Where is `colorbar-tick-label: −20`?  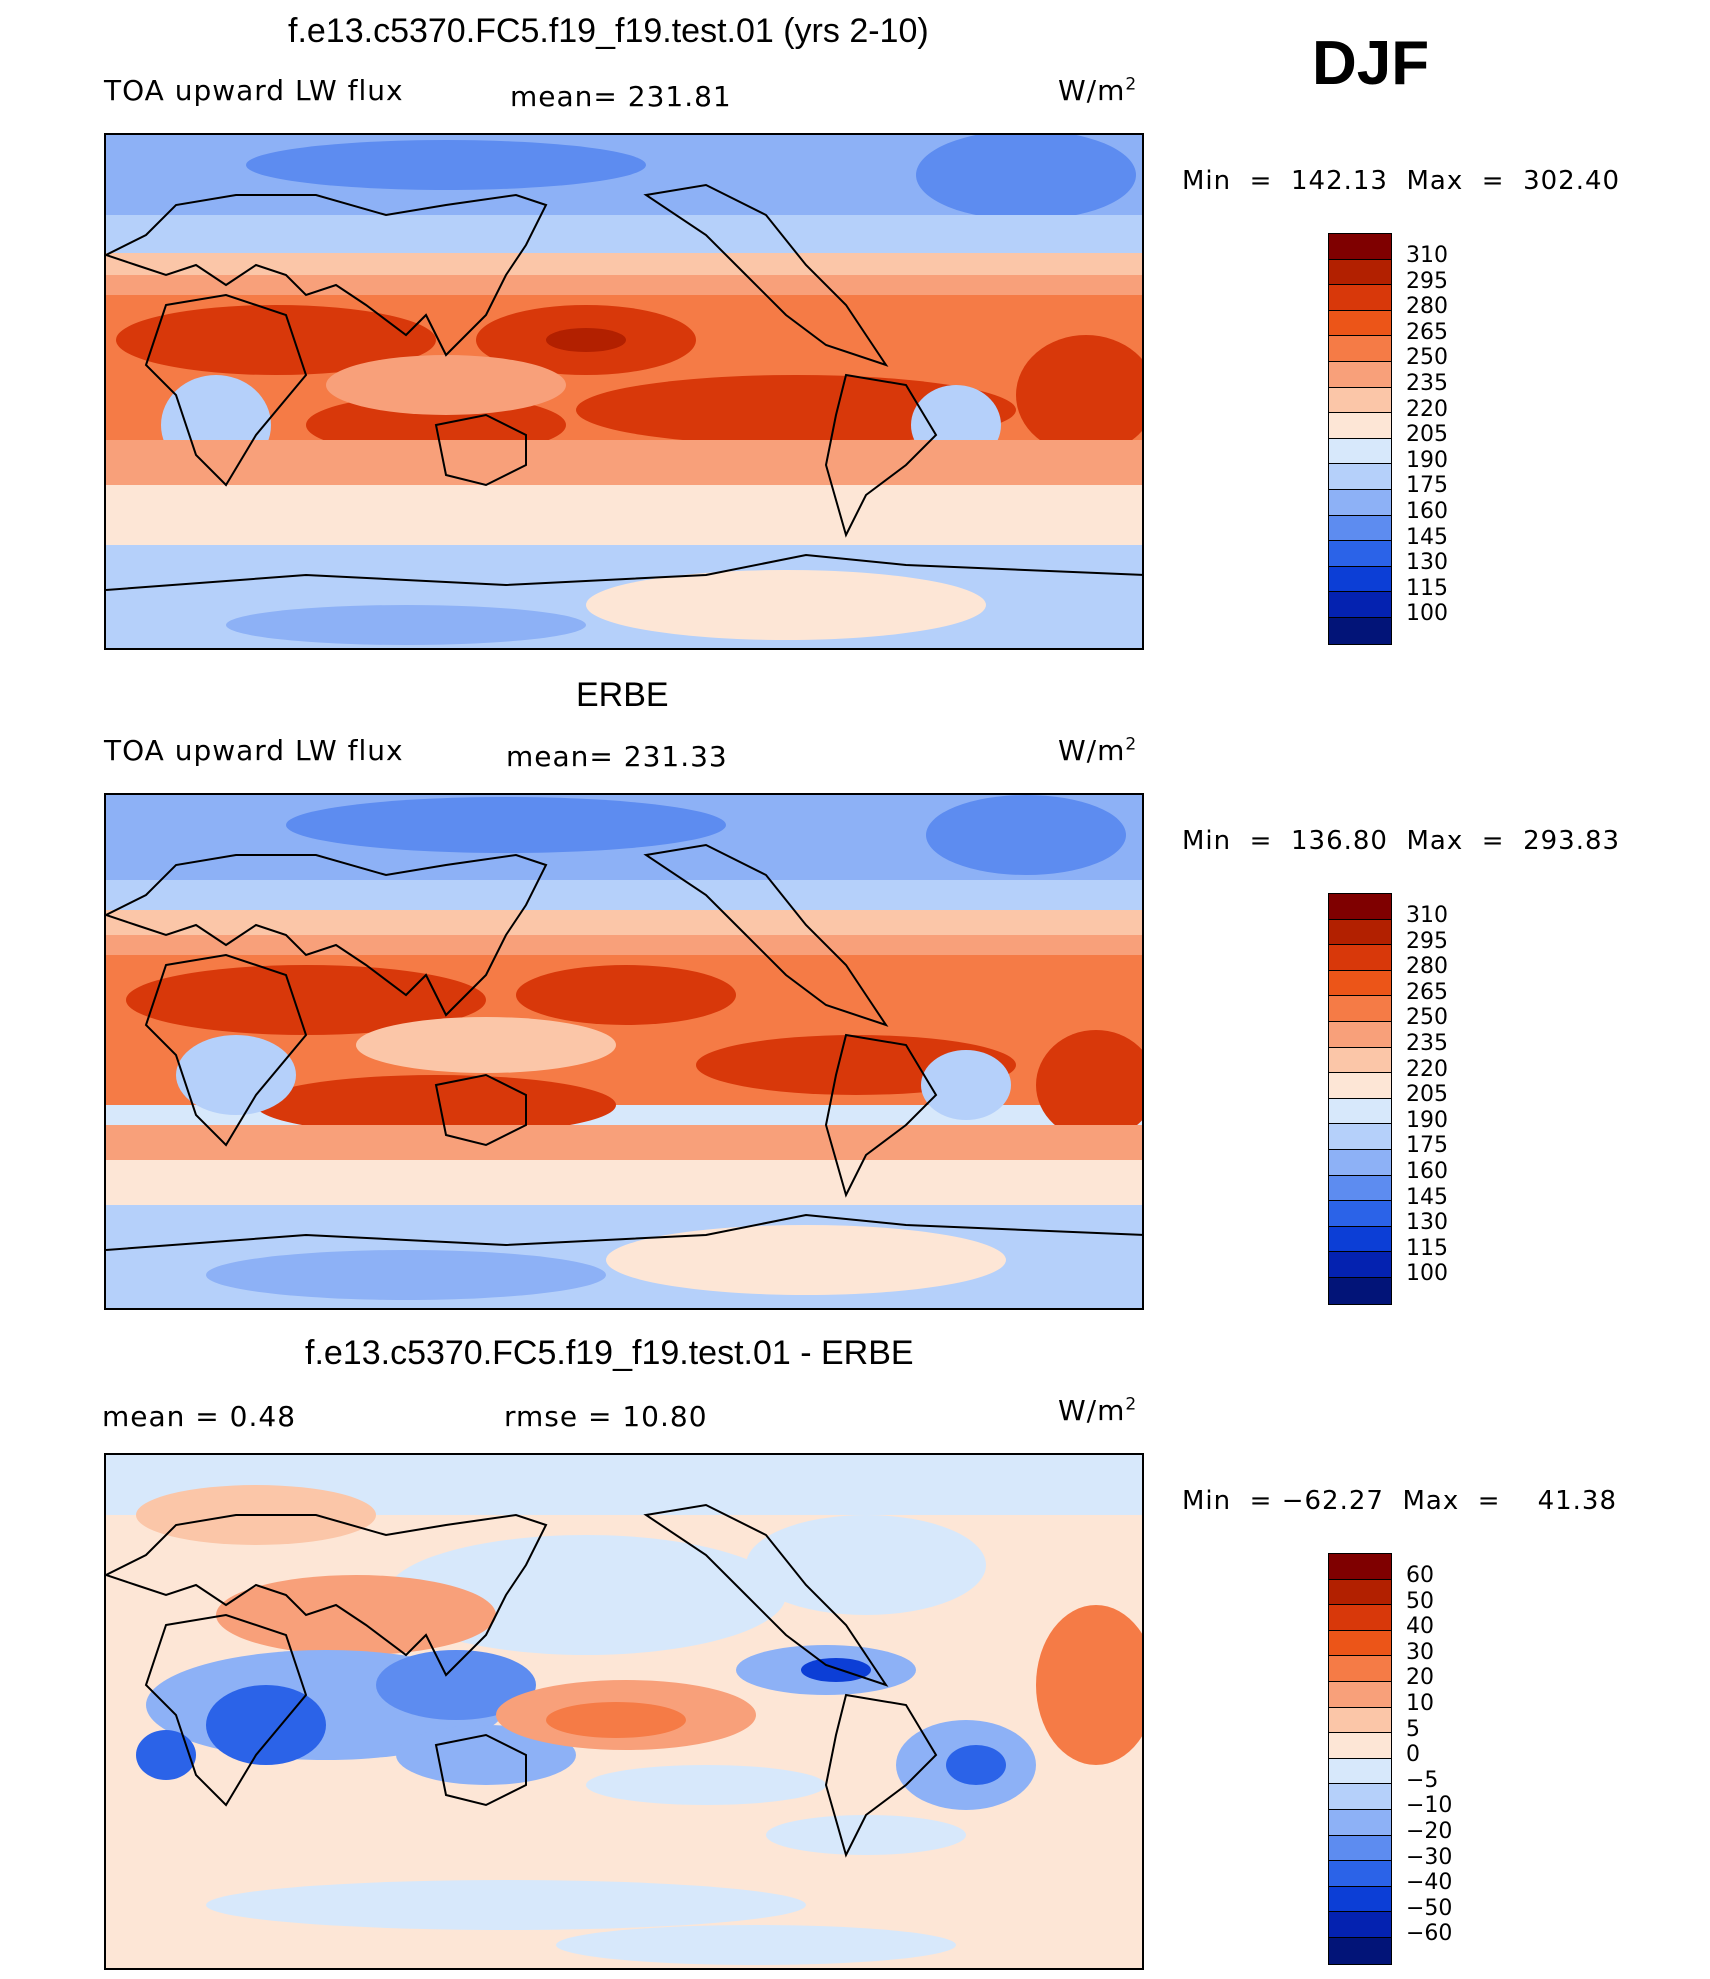
colorbar-tick-label: −20 is located at coordinates (1429, 1831).